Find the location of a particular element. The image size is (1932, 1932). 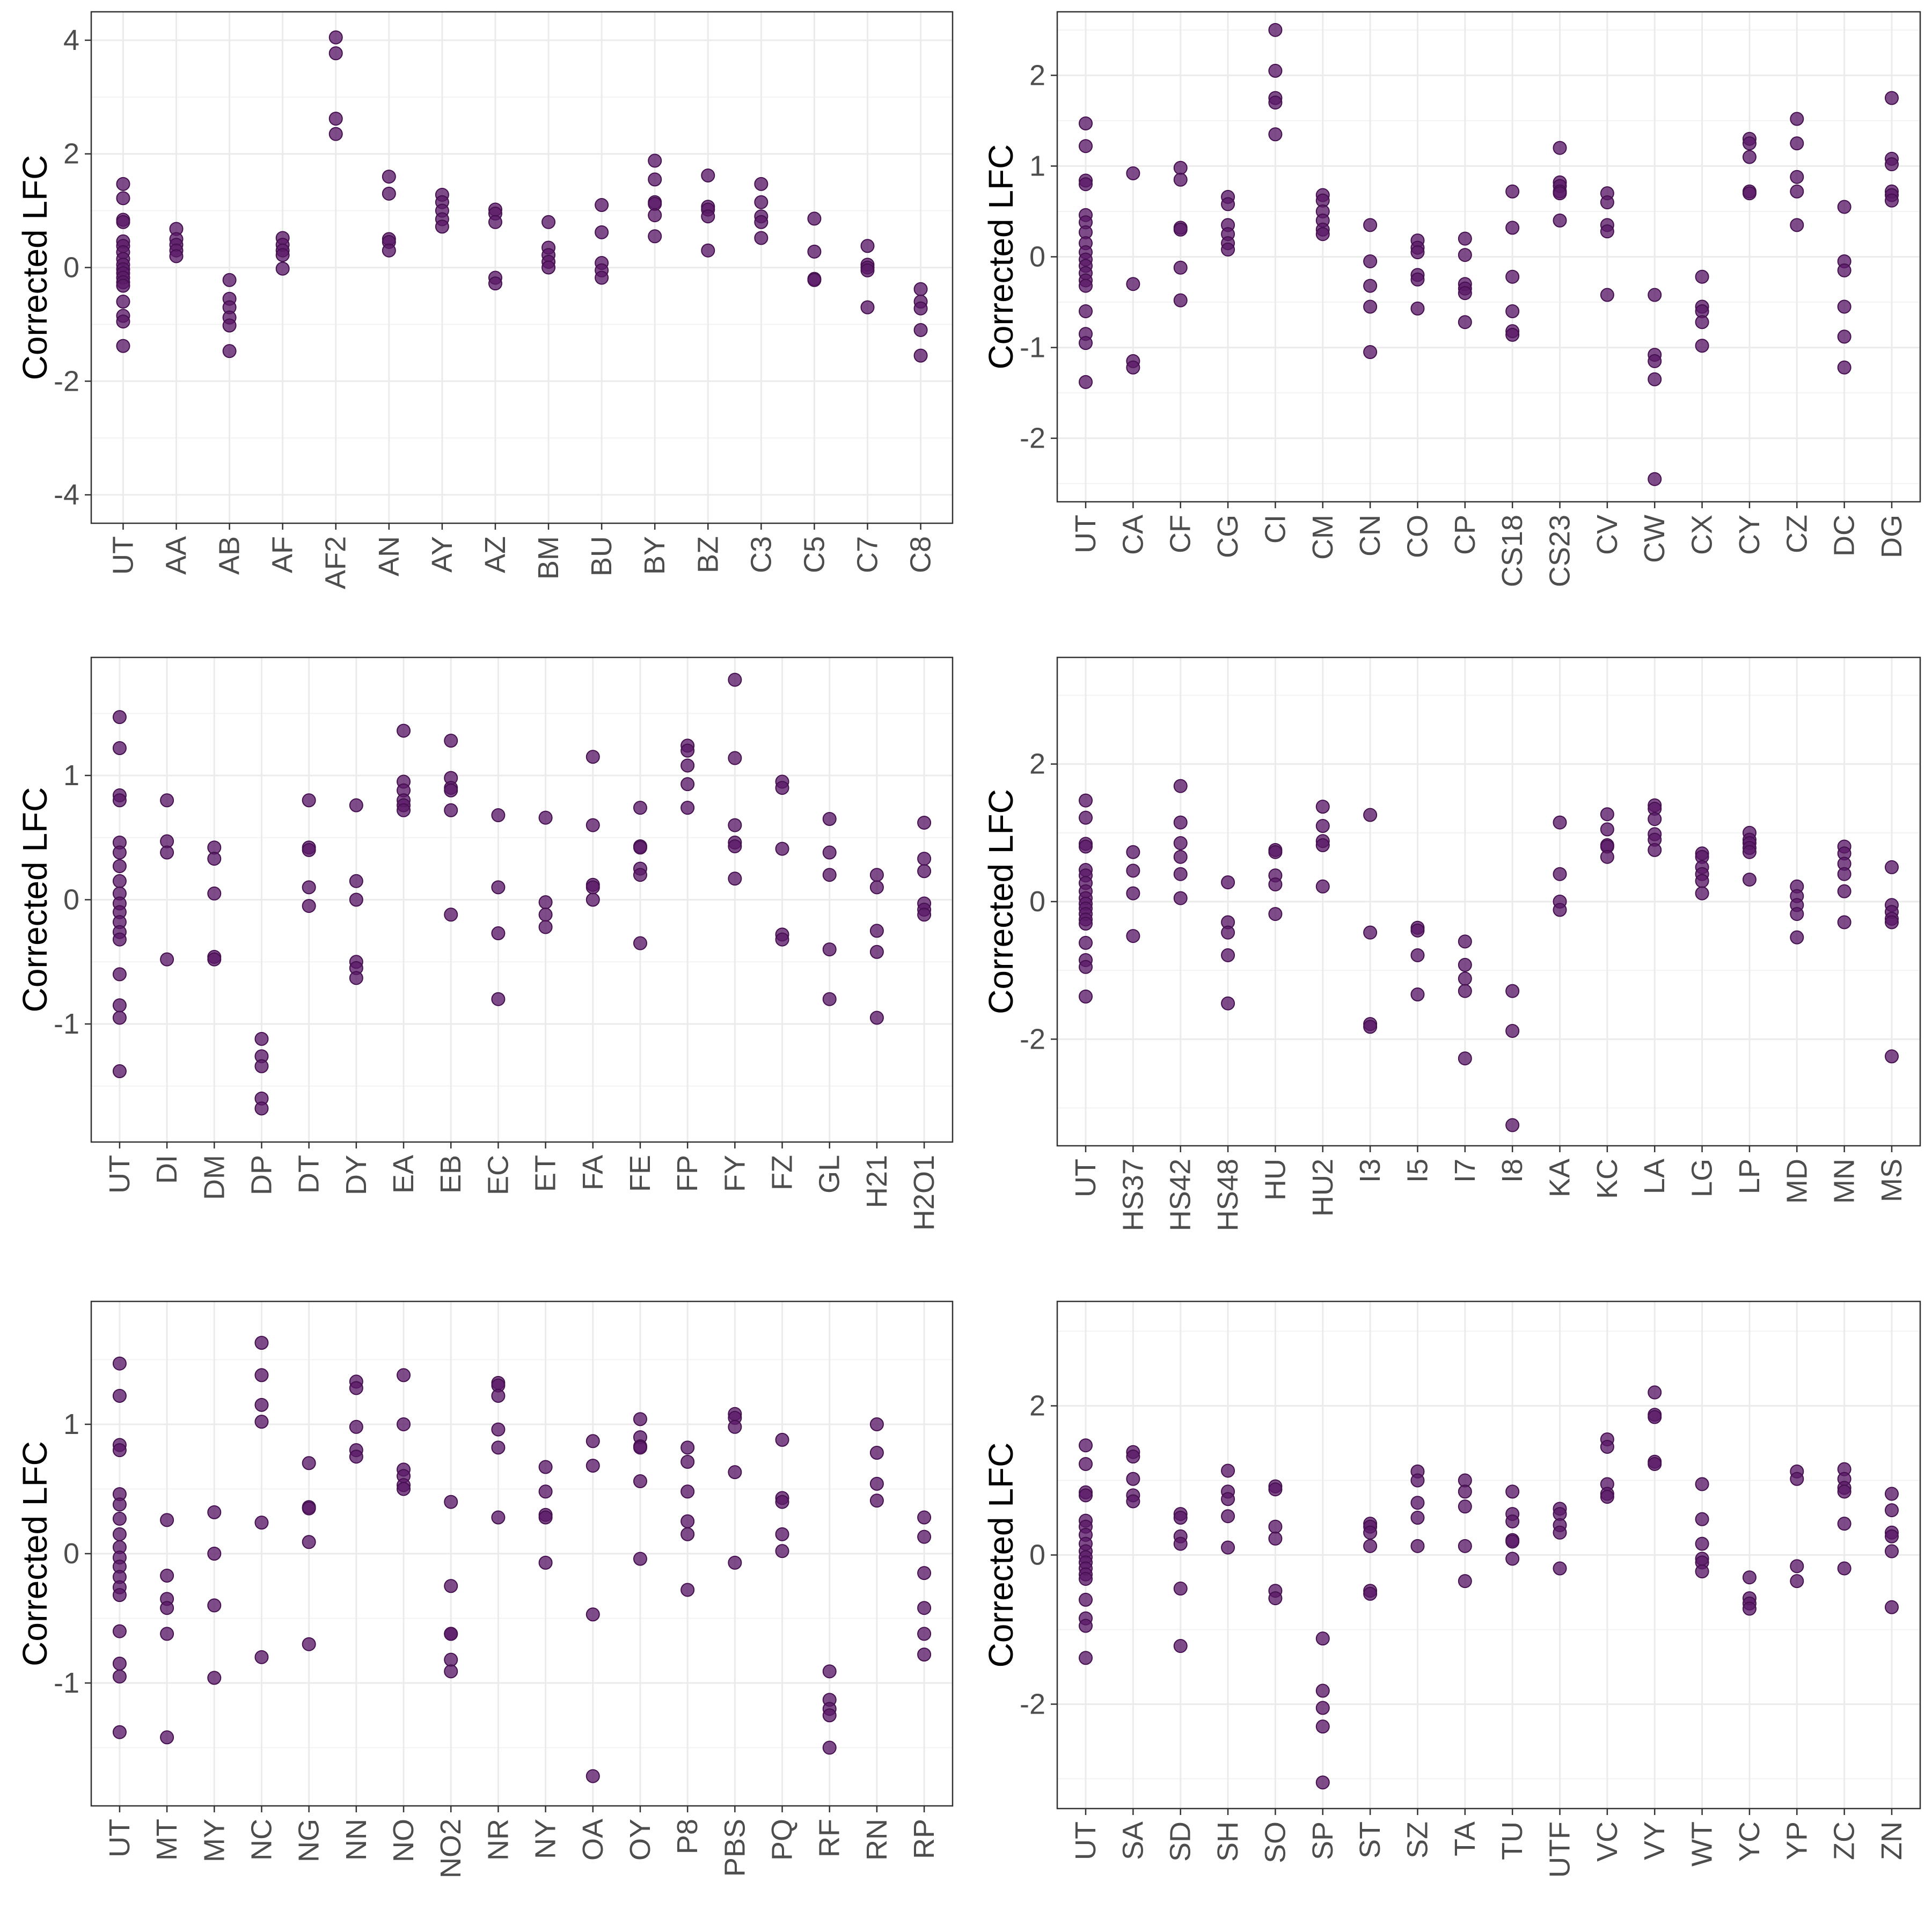

data-point-EB is located at coordinates (451, 810).